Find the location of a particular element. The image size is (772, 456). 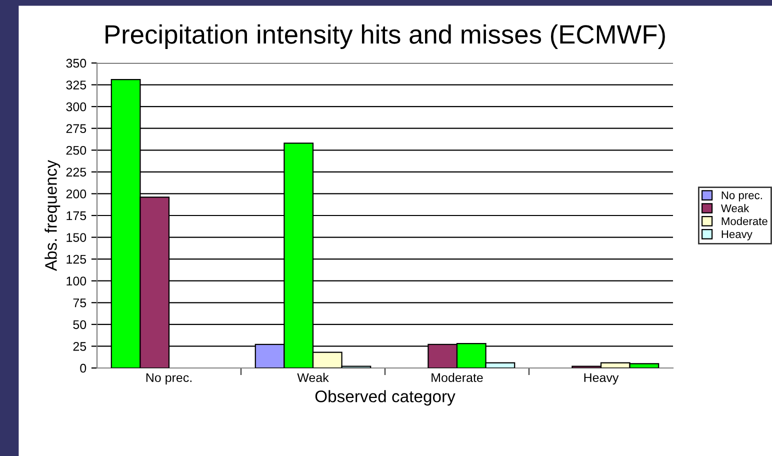

y-axis-title: Abs. frequency is located at coordinates (52, 216).